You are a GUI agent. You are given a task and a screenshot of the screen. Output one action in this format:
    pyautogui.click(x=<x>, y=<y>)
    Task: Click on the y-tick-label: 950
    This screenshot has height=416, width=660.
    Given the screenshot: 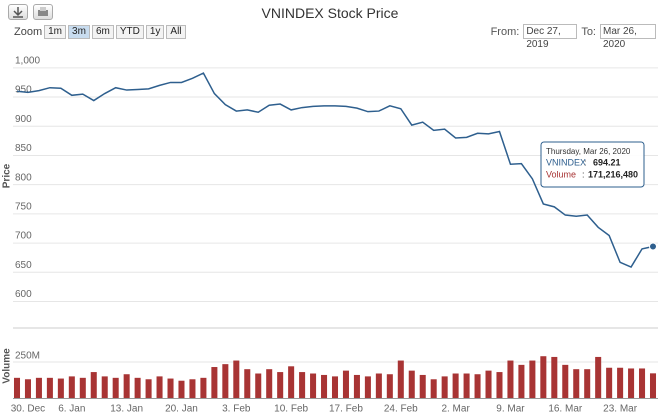 What is the action you would take?
    pyautogui.click(x=23, y=90)
    